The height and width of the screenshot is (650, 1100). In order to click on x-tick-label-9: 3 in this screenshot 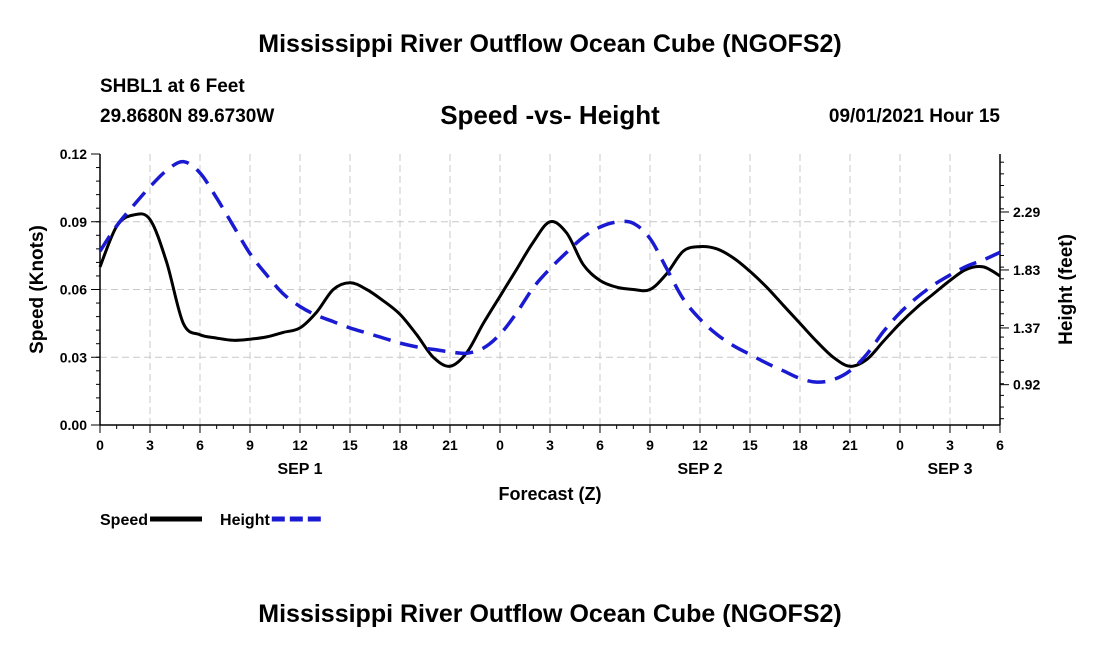, I will do `click(550, 445)`.